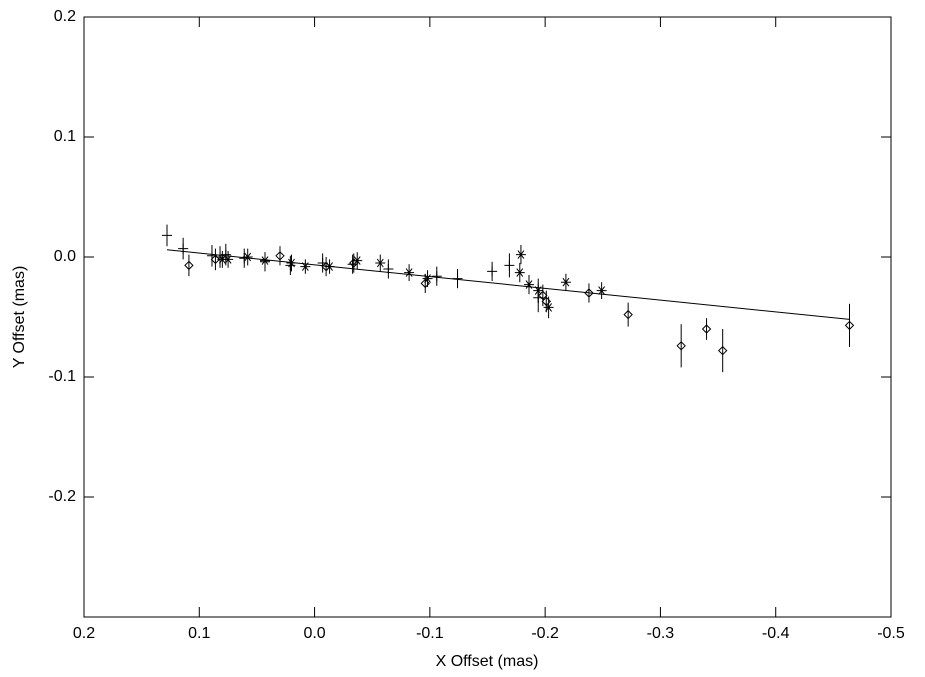 The image size is (925, 677). What do you see at coordinates (84, 633) in the screenshot?
I see `x-tick-label: 0.2` at bounding box center [84, 633].